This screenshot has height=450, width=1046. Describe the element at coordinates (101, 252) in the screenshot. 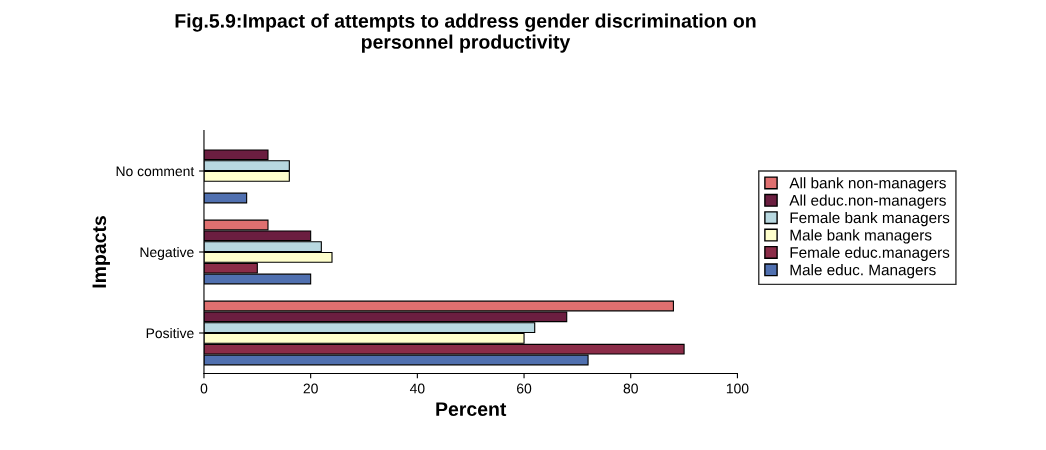

I see `y-axis-title: Impacts` at that location.